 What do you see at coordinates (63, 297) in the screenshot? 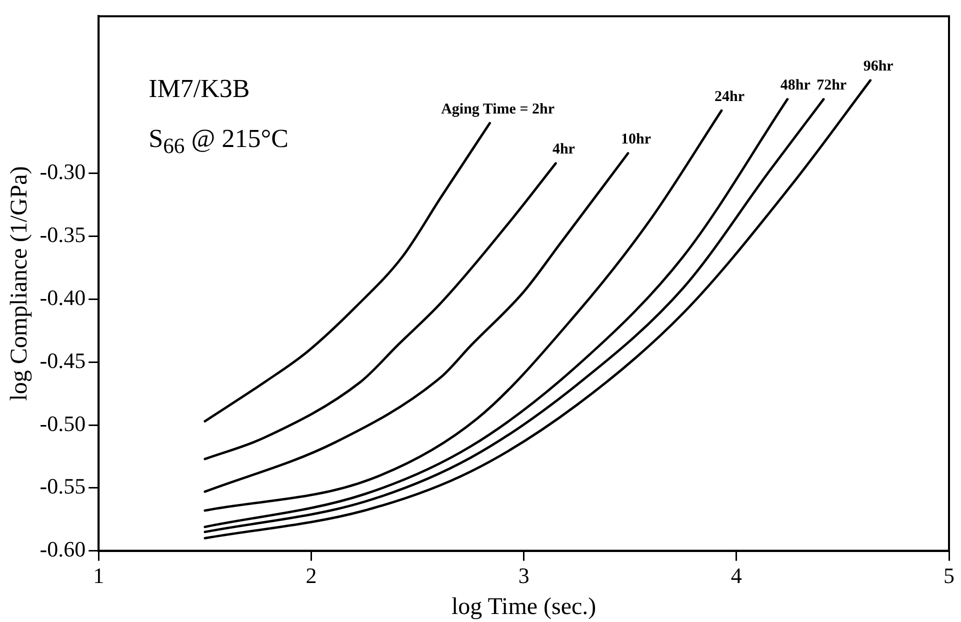
I see `y-tick-label: -0.40` at bounding box center [63, 297].